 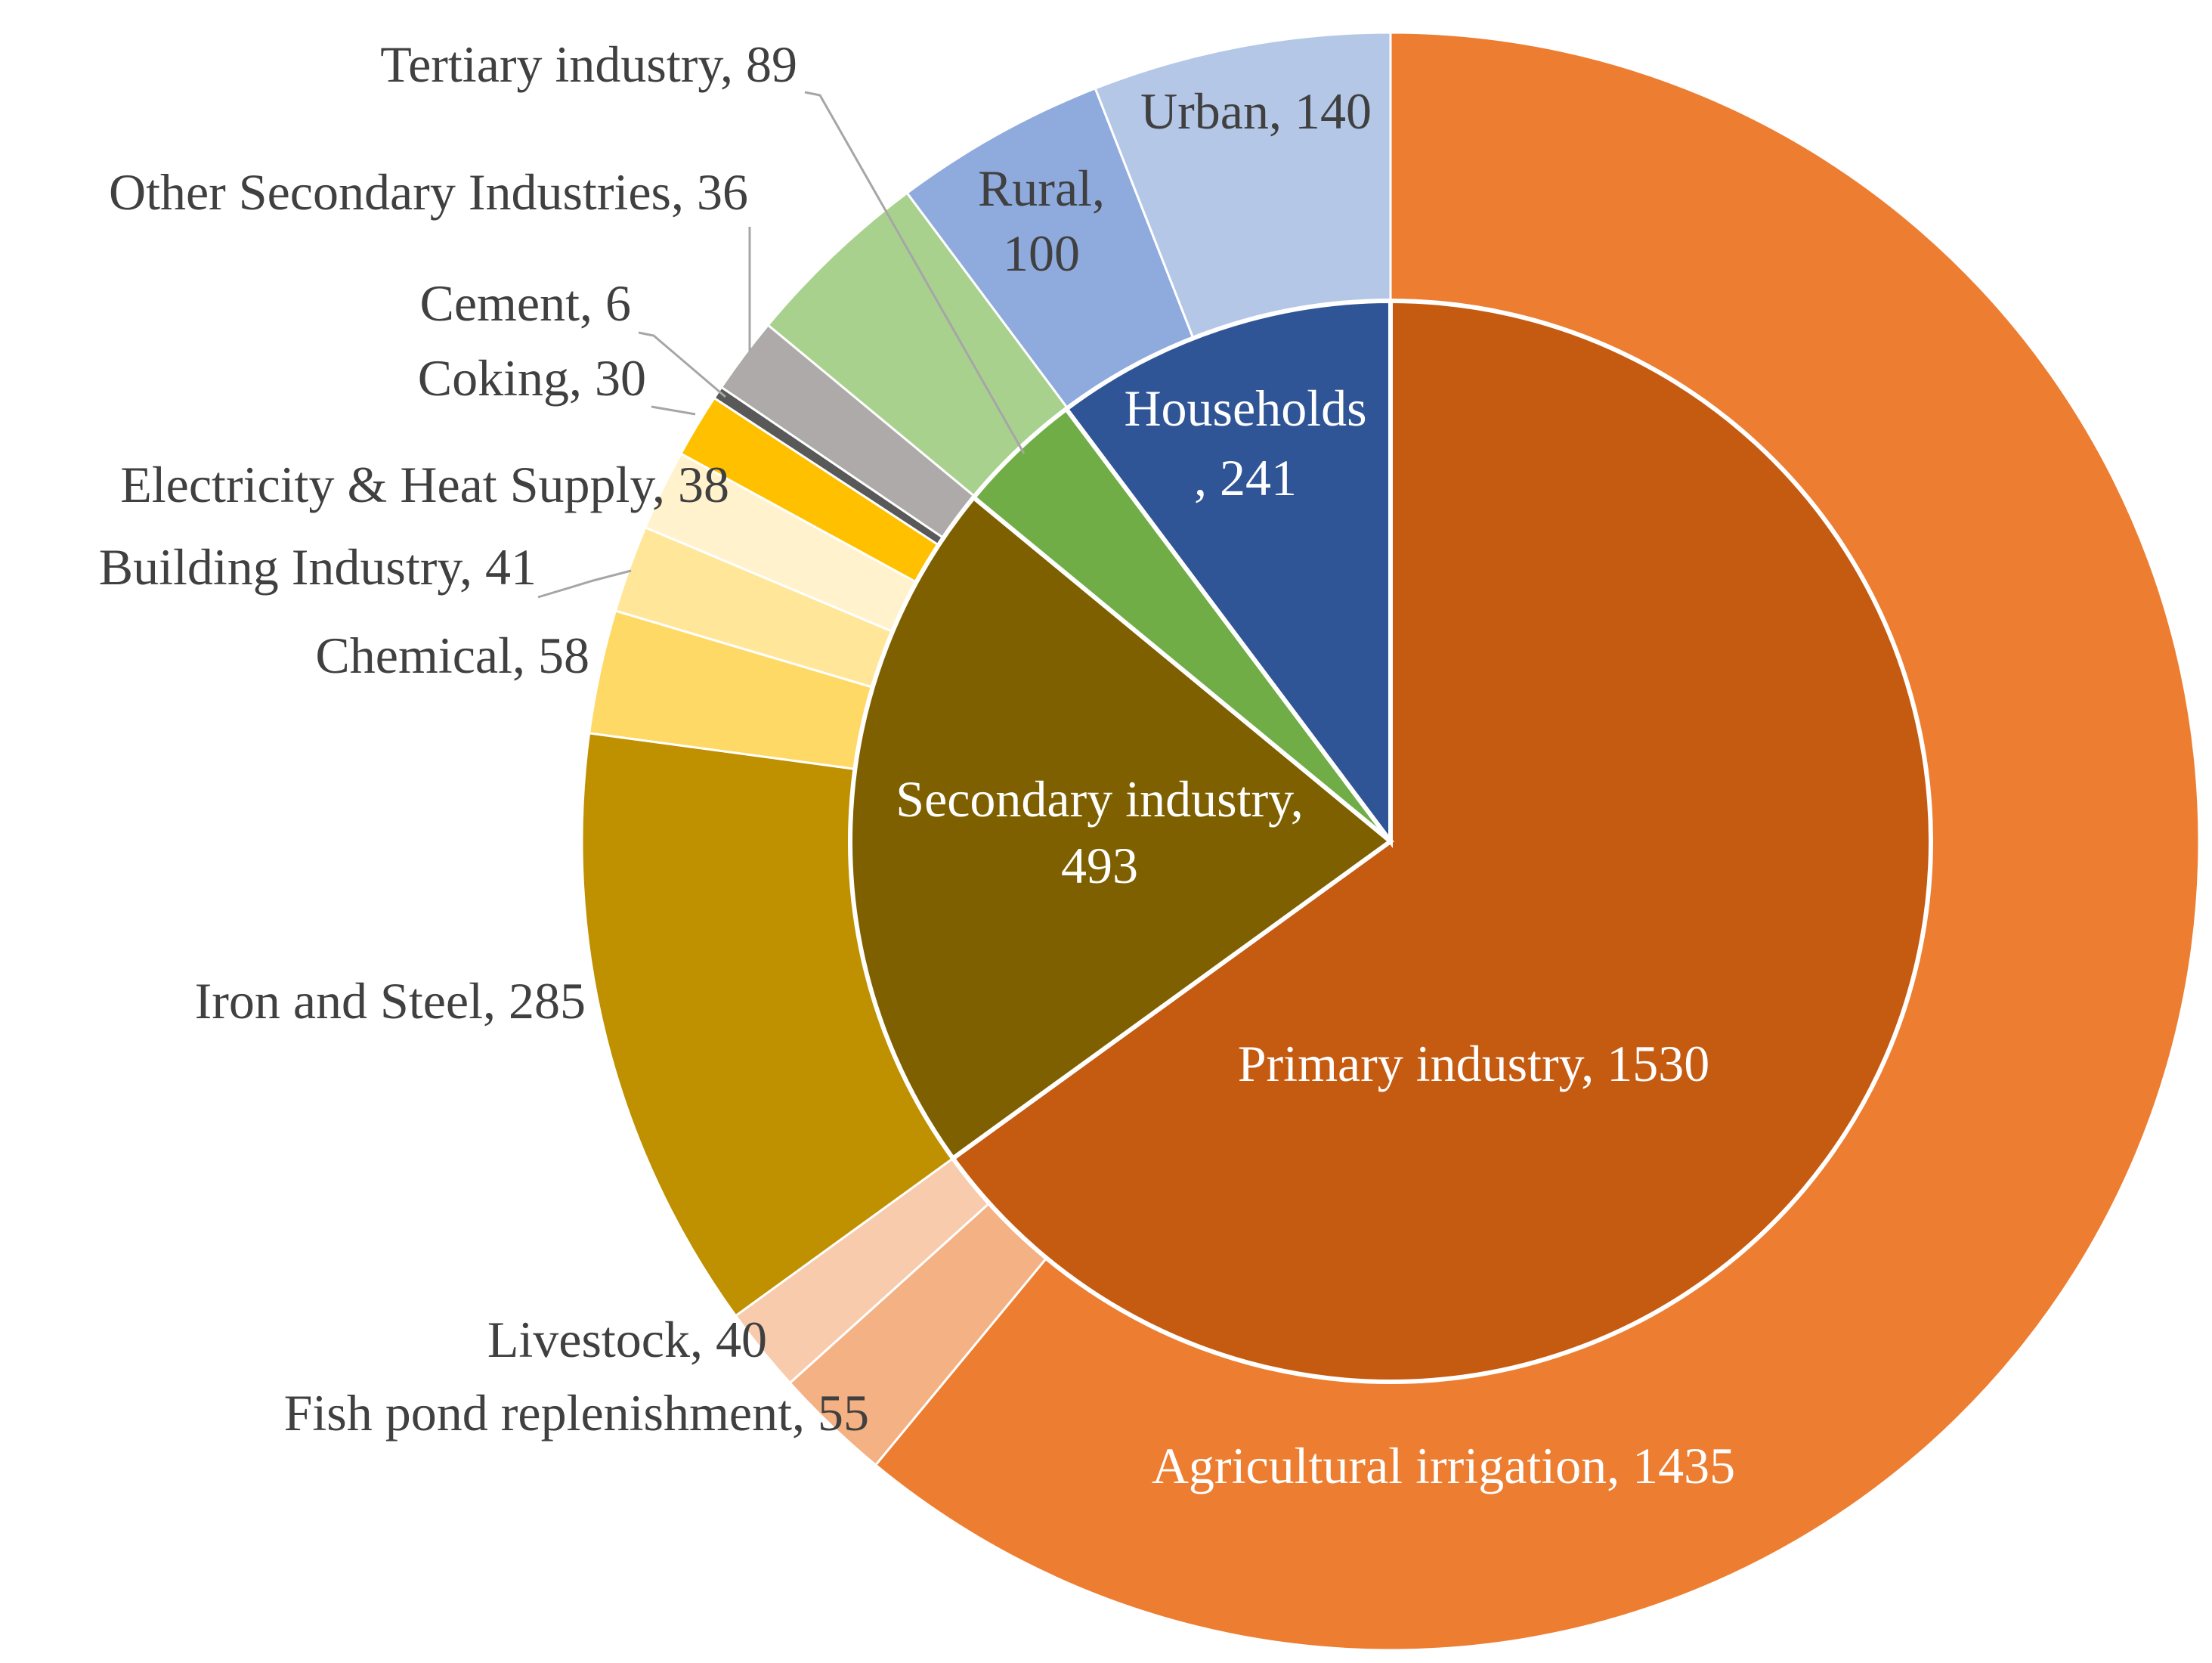 I want to click on data-label-cement-6: Cement, 6, so click(x=525, y=303).